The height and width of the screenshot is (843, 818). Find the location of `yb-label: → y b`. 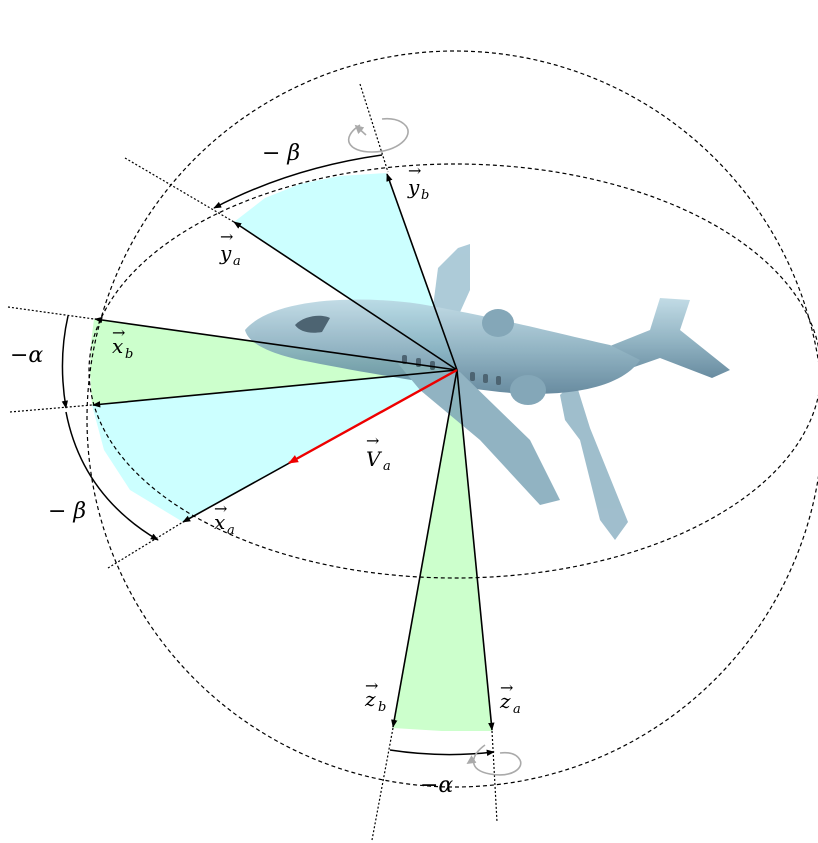

yb-label: → y b is located at coordinates (418, 182).